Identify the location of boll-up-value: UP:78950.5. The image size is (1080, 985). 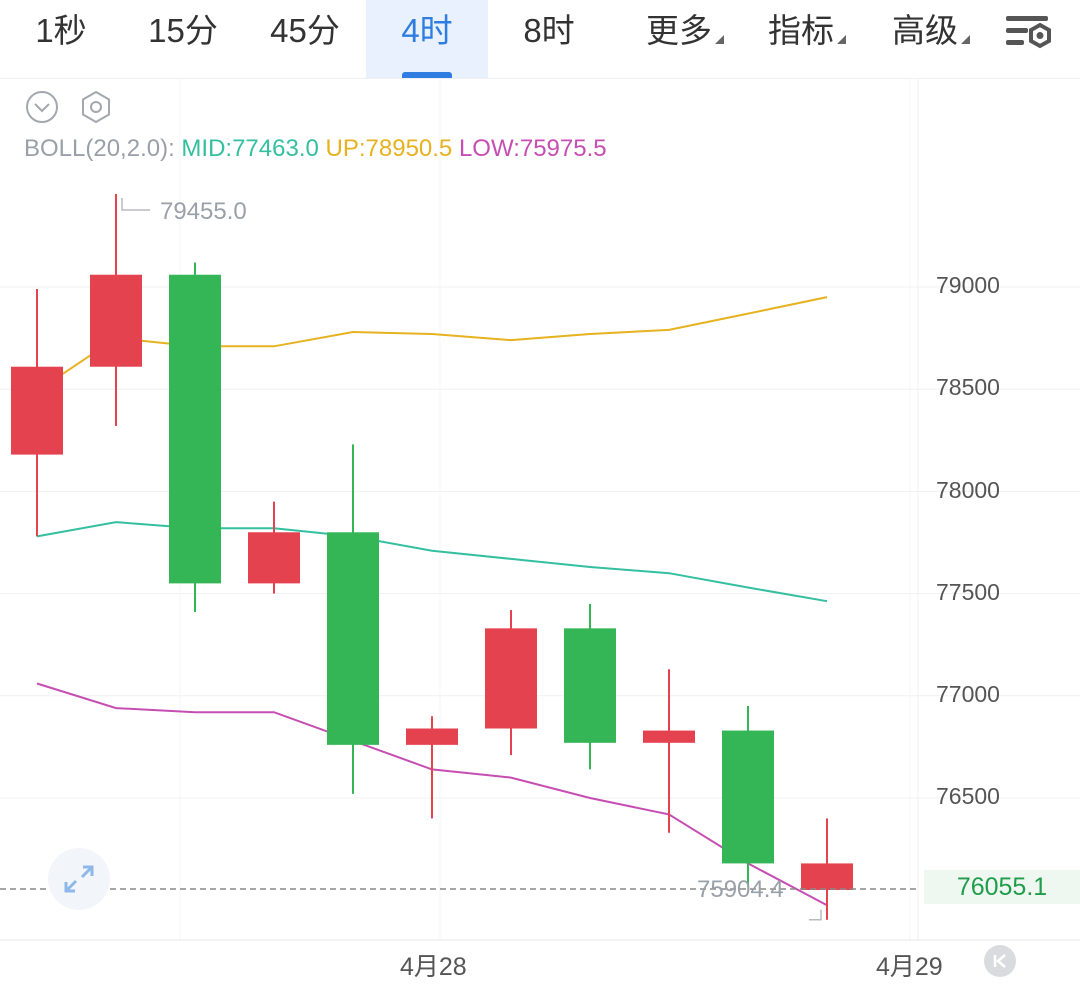
(389, 148).